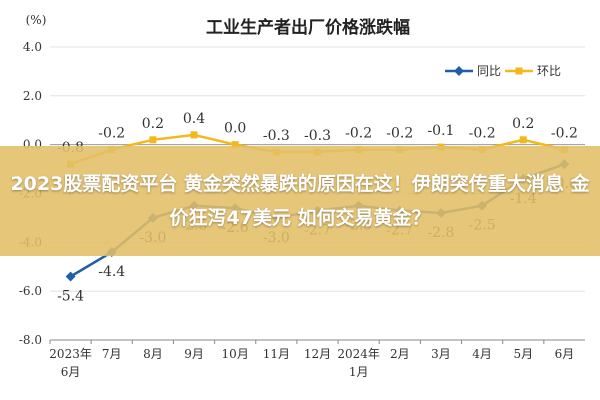 This screenshot has width=600, height=400. What do you see at coordinates (70, 354) in the screenshot?
I see `x-tick-label: 2023年` at bounding box center [70, 354].